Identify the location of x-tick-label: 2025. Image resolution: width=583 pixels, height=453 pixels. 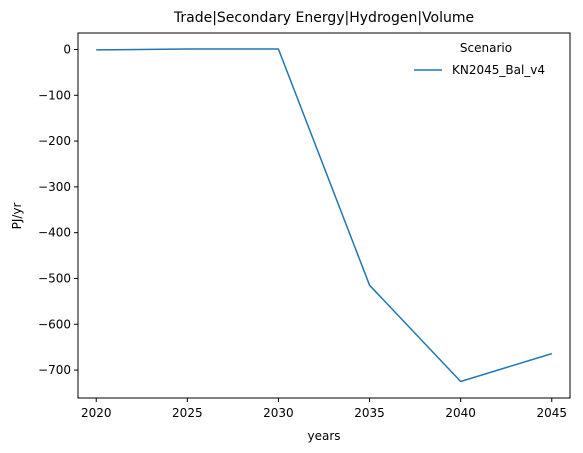
(187, 413).